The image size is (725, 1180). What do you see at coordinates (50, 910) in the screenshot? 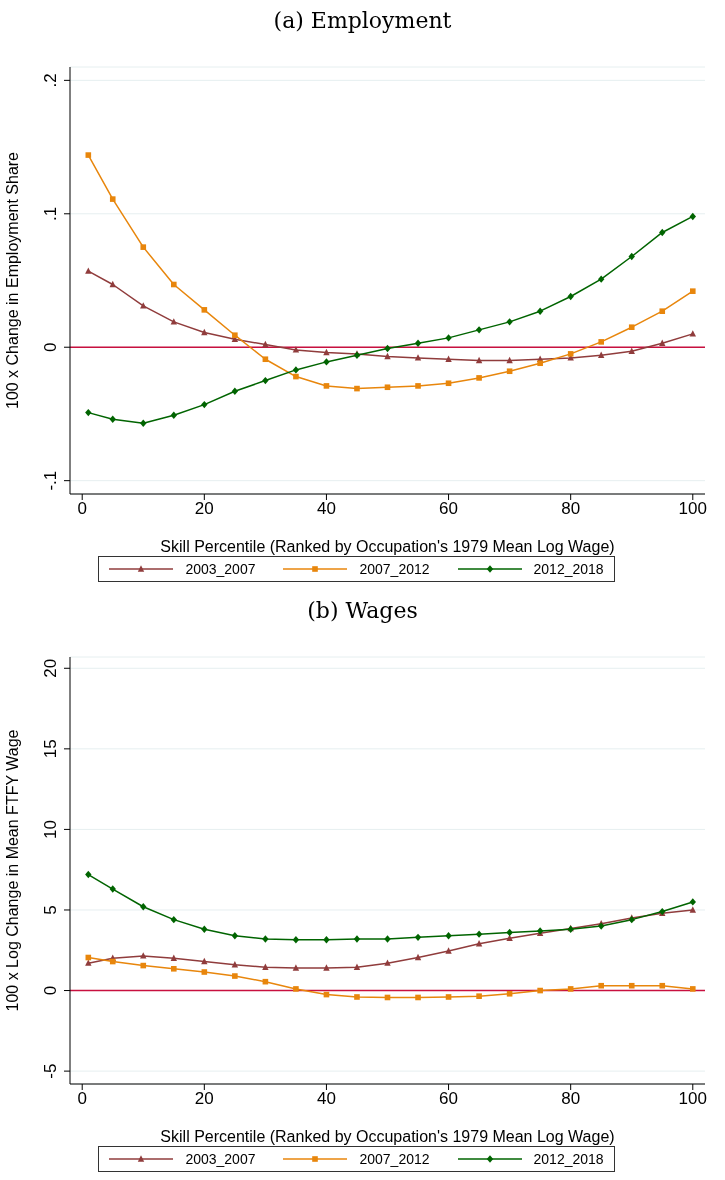
I see `y-tick-label: 5` at bounding box center [50, 910].